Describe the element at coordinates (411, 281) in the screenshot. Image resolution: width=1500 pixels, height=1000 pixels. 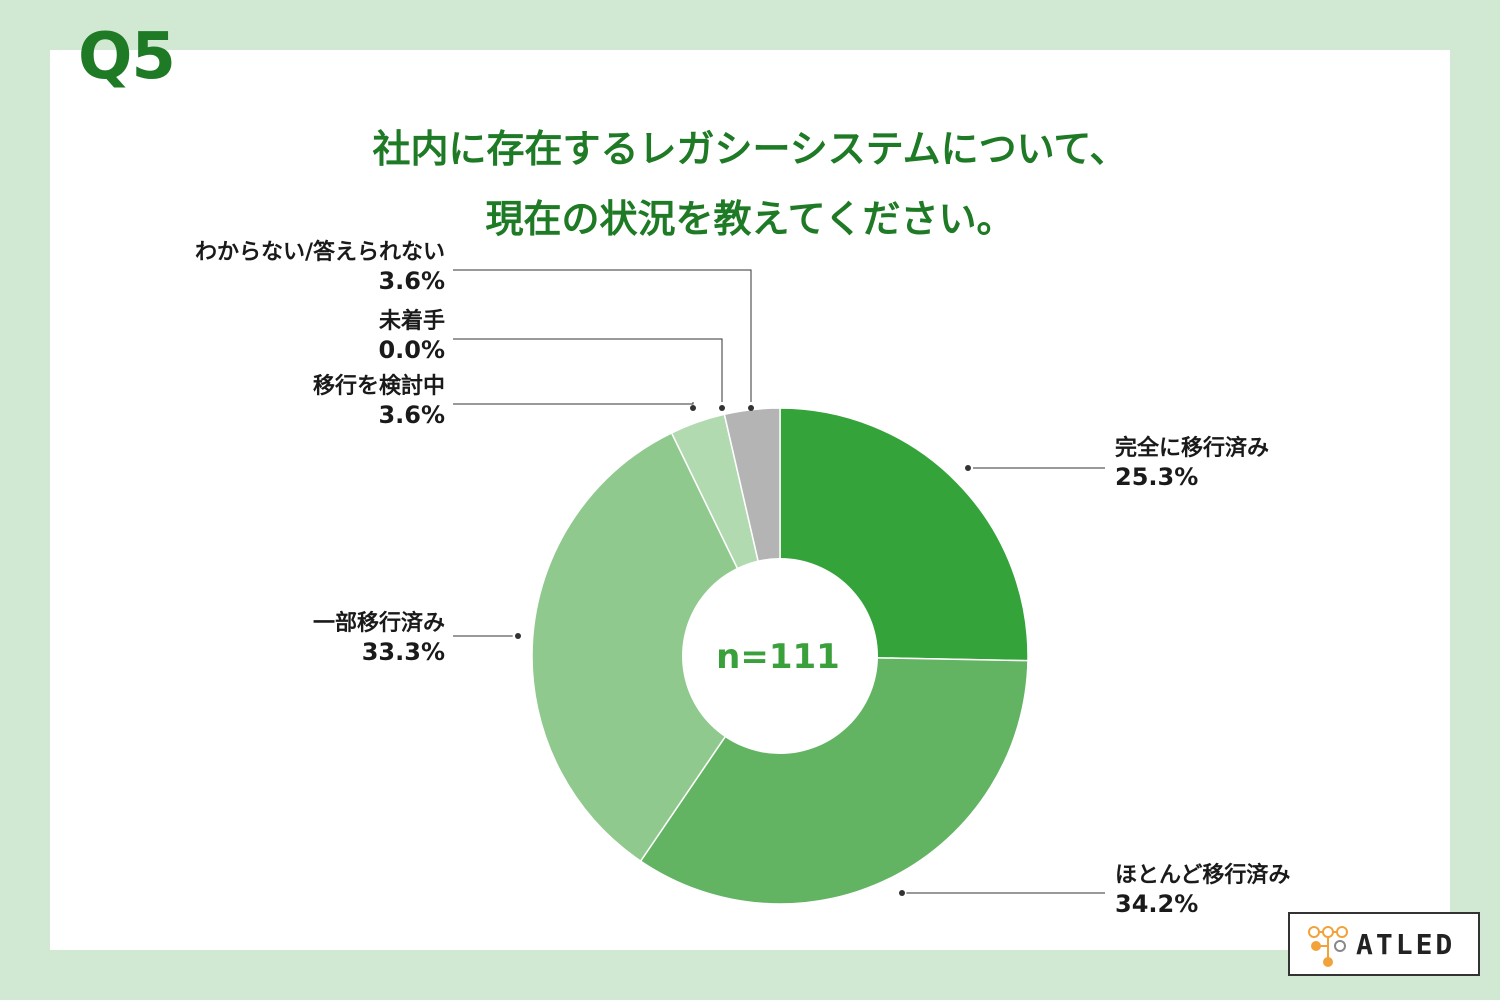
I see `slice-value-6: 3.6%` at that location.